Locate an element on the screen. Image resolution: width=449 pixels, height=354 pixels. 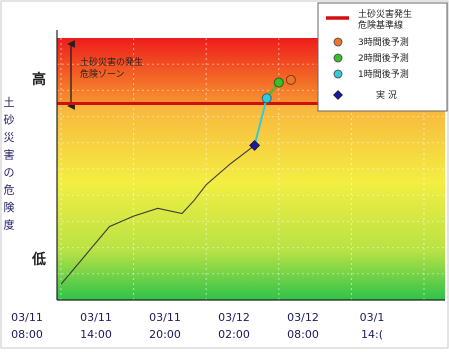
y-axis-label-char: 危 is located at coordinates (9, 190).